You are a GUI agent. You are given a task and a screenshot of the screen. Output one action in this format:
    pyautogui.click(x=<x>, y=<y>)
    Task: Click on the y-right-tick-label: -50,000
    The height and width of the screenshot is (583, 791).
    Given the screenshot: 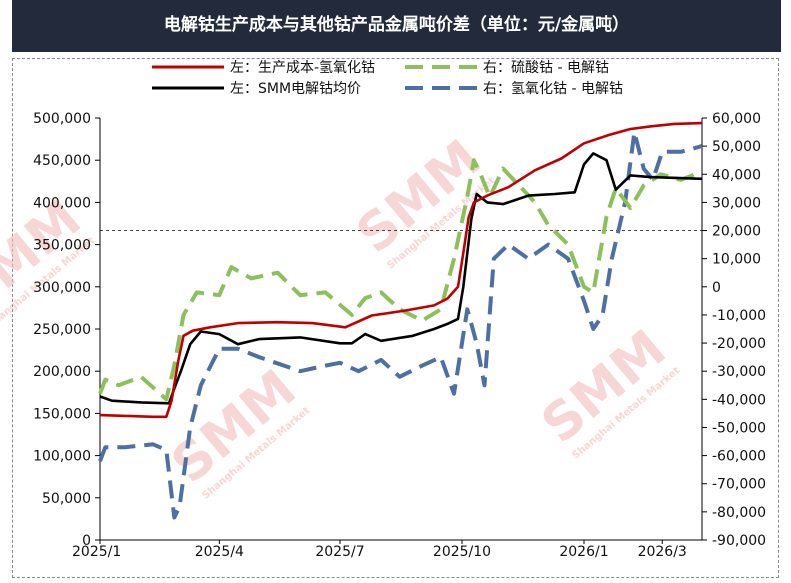 What is the action you would take?
    pyautogui.click(x=739, y=428)
    